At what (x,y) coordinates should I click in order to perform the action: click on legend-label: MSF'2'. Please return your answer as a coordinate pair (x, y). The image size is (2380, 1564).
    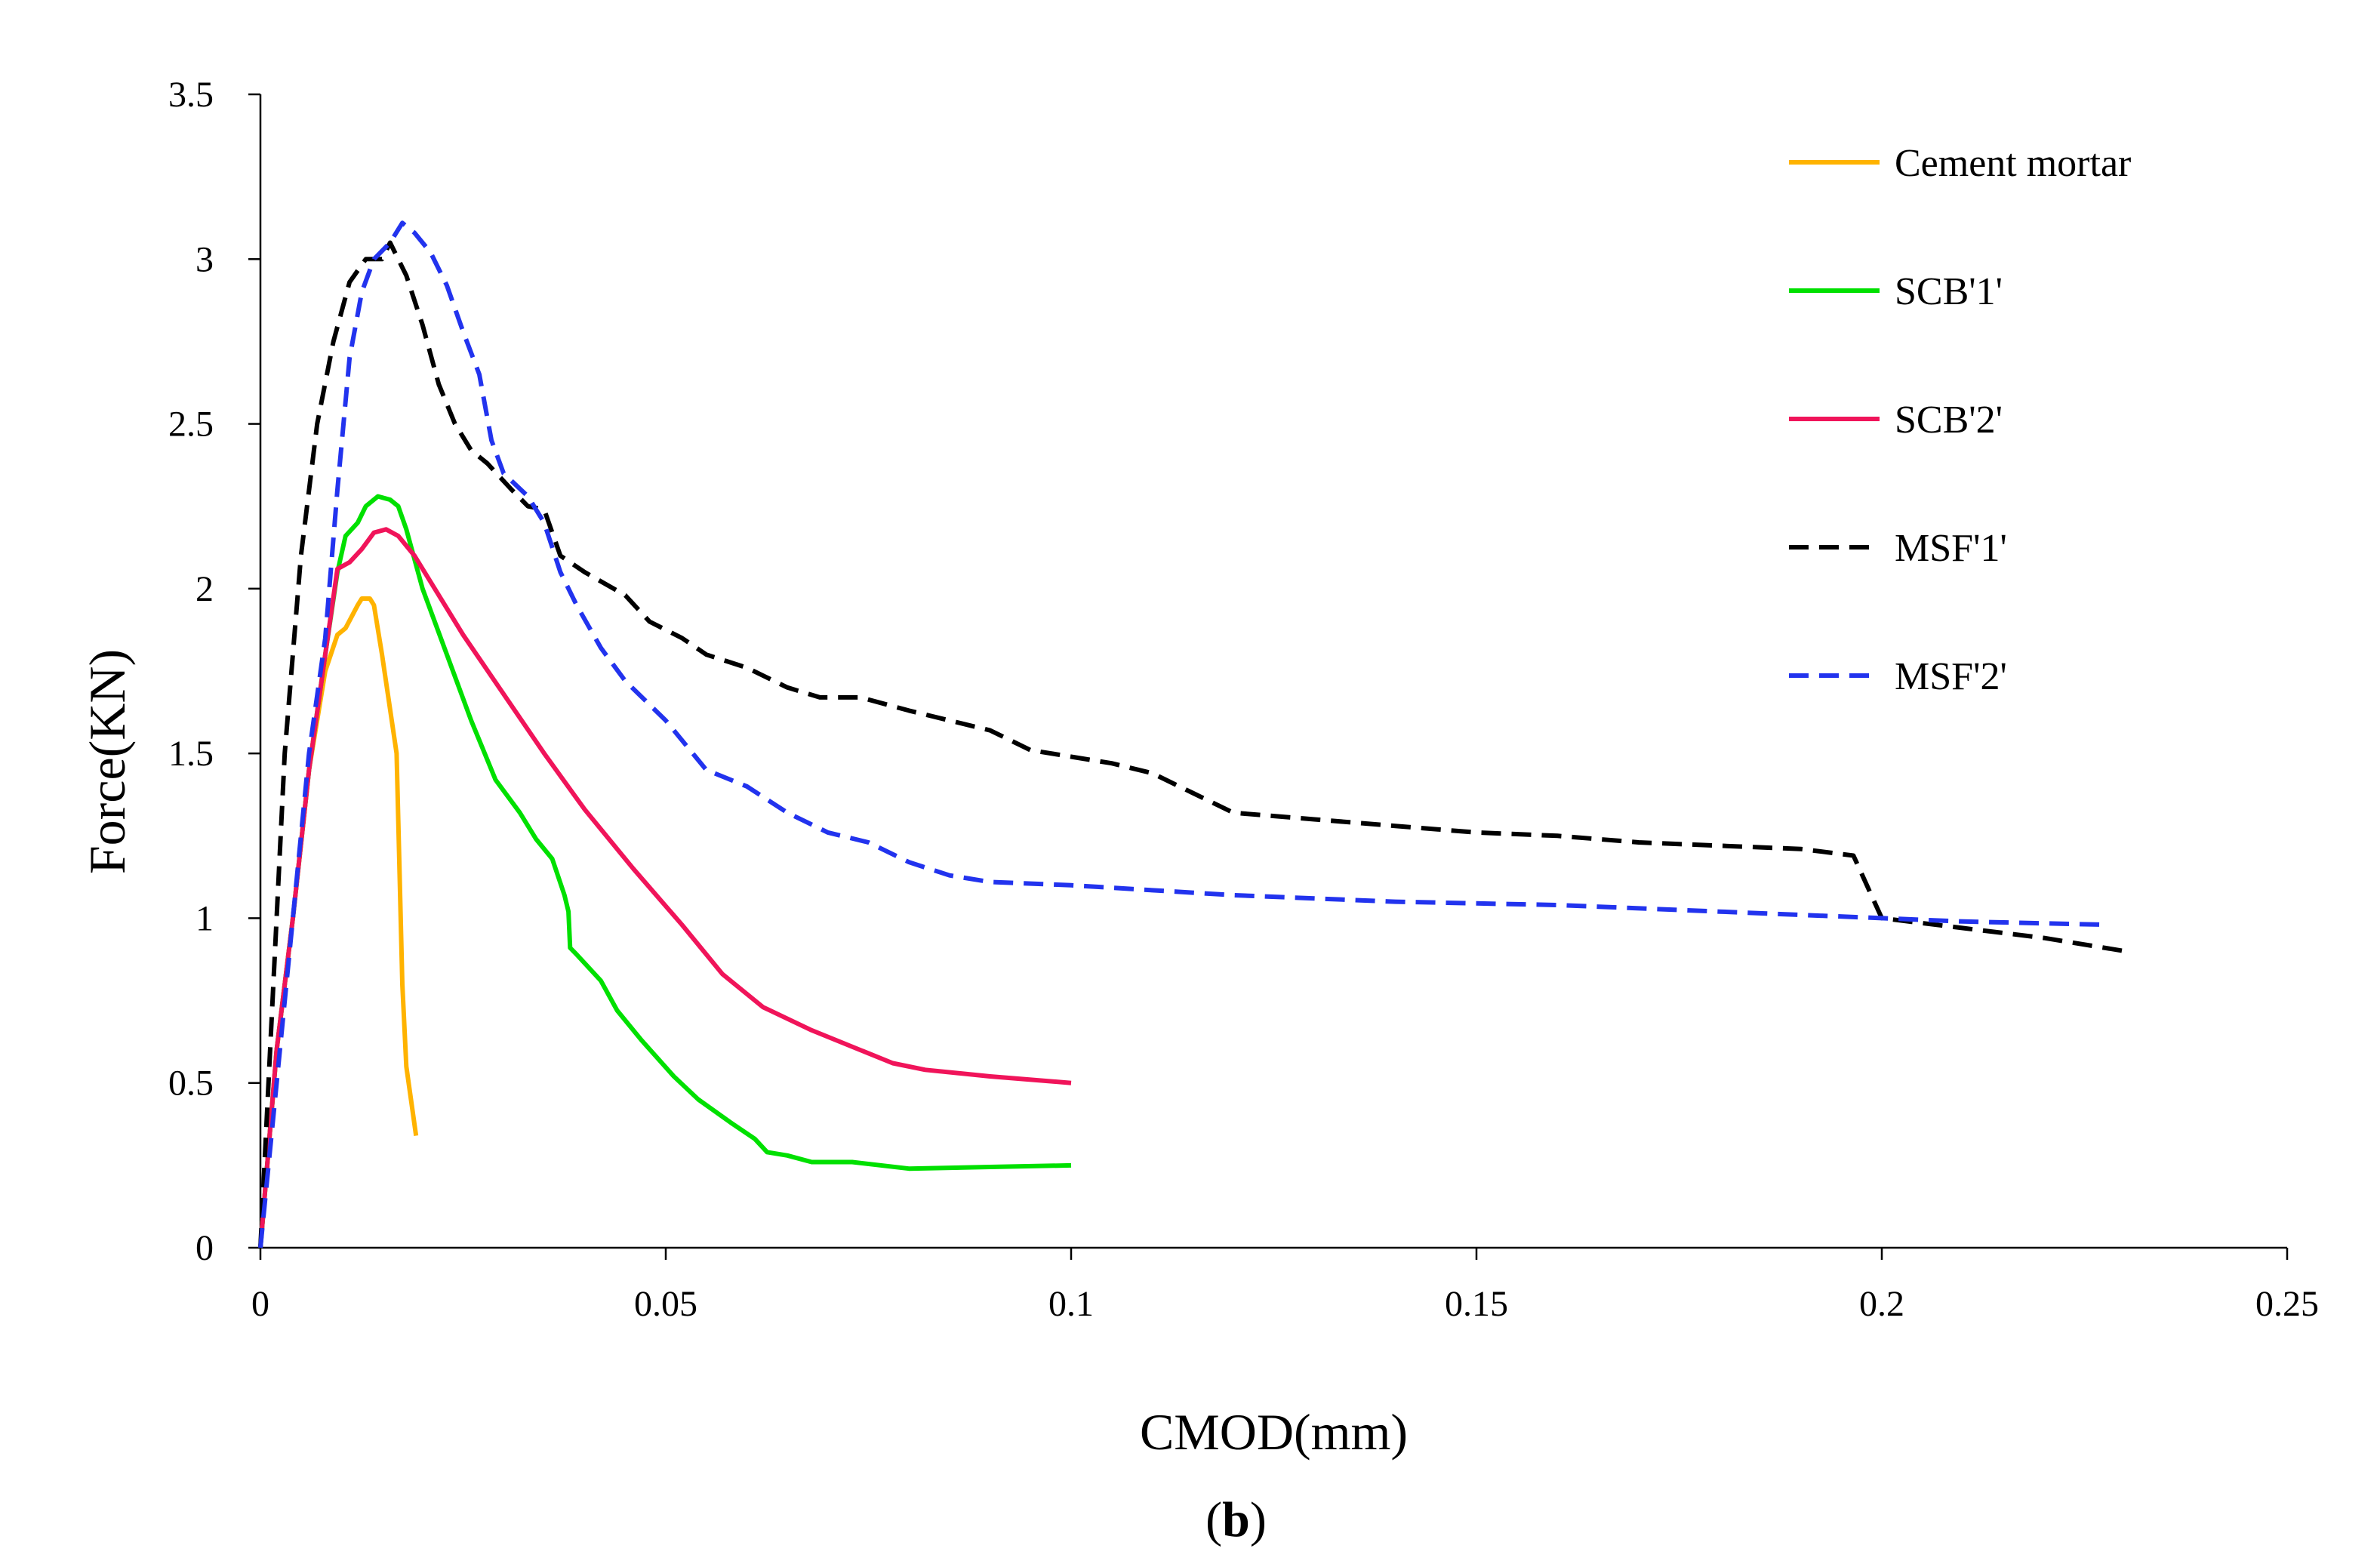
    Looking at the image, I should click on (1951, 676).